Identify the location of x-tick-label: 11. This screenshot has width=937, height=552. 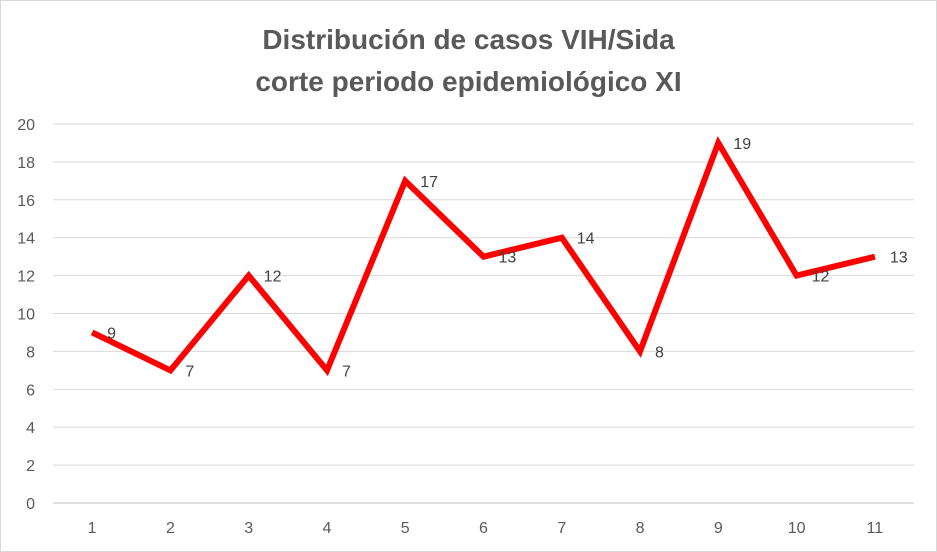
(875, 528).